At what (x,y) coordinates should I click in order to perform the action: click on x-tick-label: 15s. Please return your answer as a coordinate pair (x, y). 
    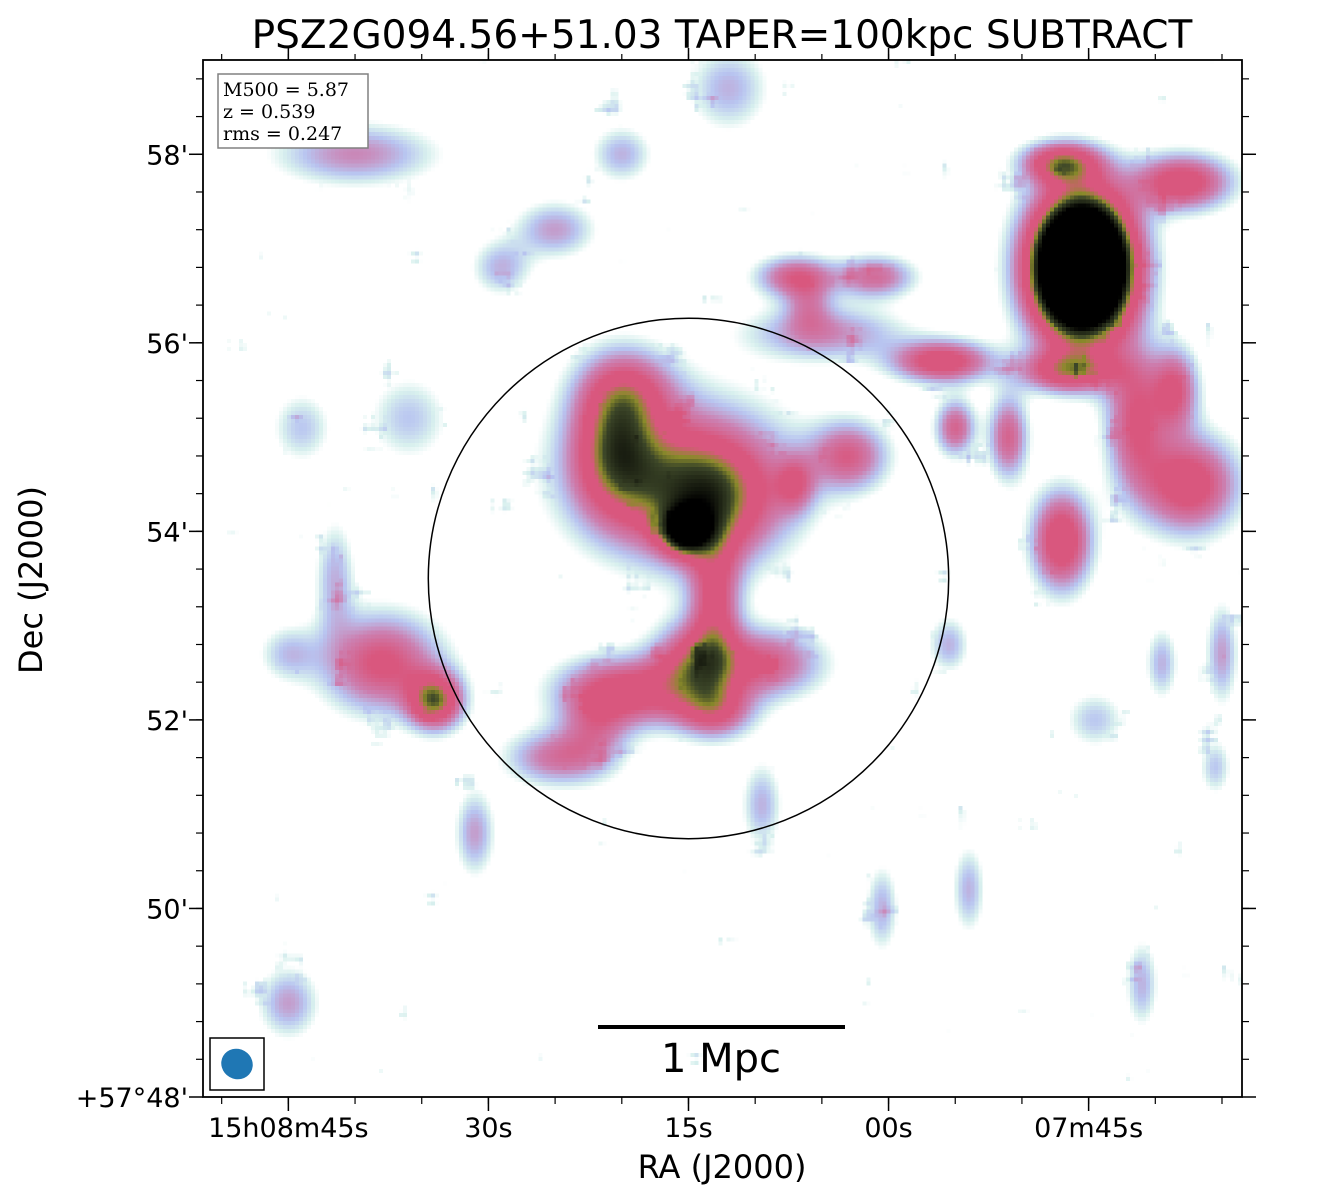
    Looking at the image, I should click on (688, 1128).